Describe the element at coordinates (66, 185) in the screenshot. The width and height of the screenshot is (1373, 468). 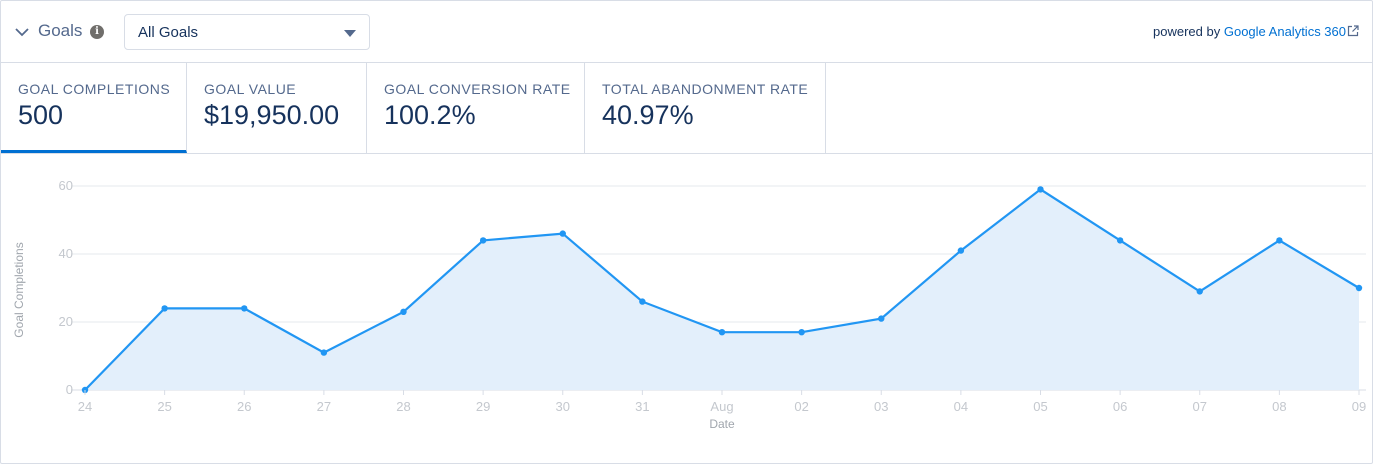
I see `y-tick-label: 60` at that location.